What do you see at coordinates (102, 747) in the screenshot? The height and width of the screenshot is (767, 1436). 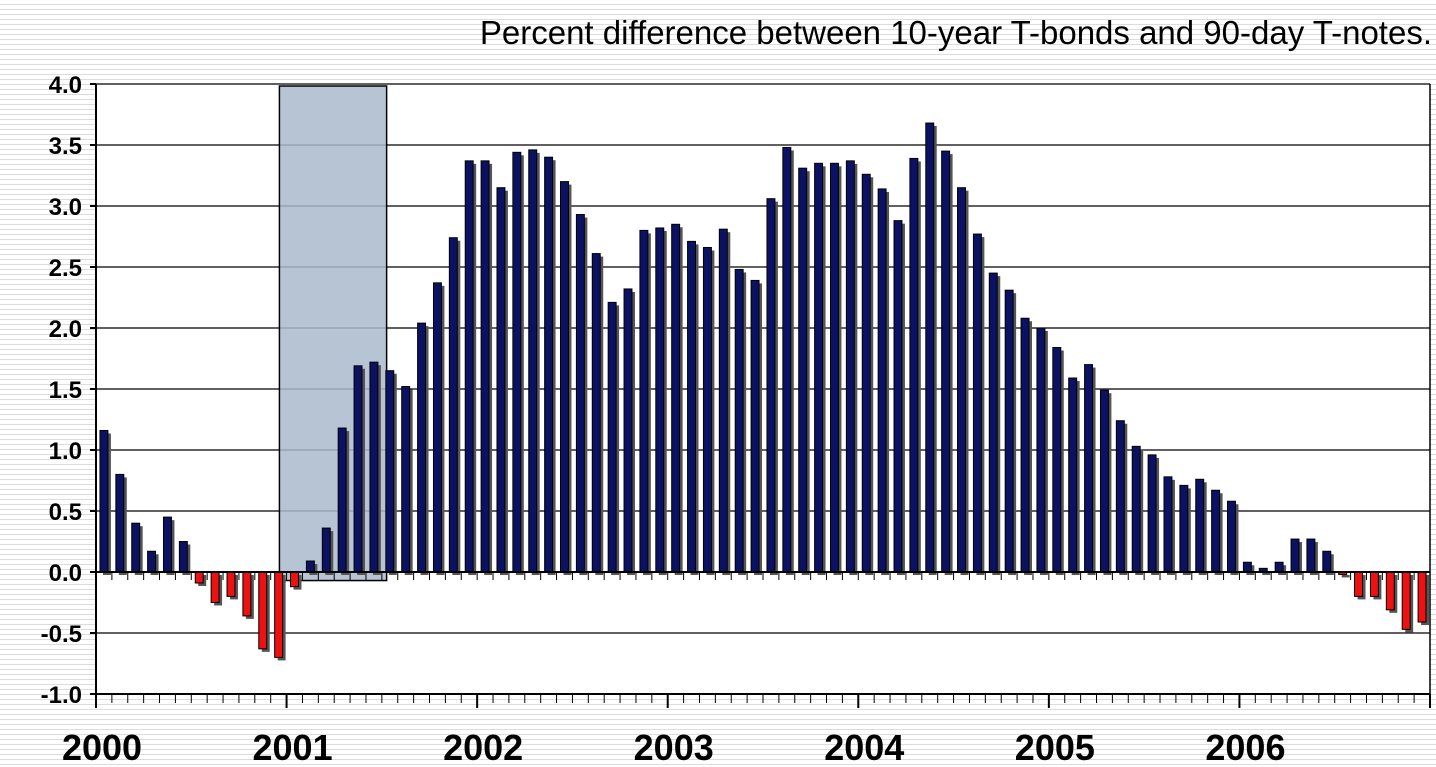 I see `x-tick-label: 2000` at bounding box center [102, 747].